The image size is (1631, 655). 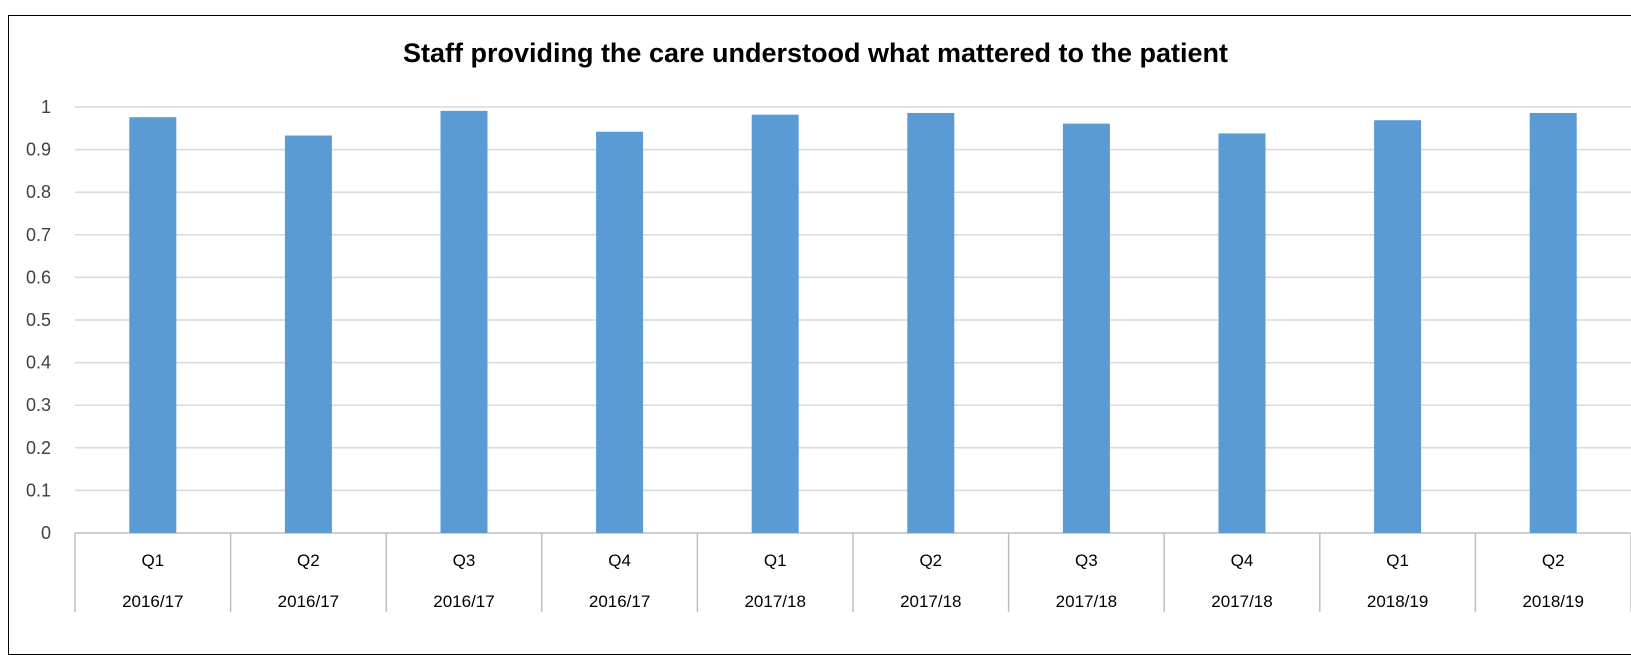 What do you see at coordinates (38, 405) in the screenshot?
I see `y-tick-label: 0.3` at bounding box center [38, 405].